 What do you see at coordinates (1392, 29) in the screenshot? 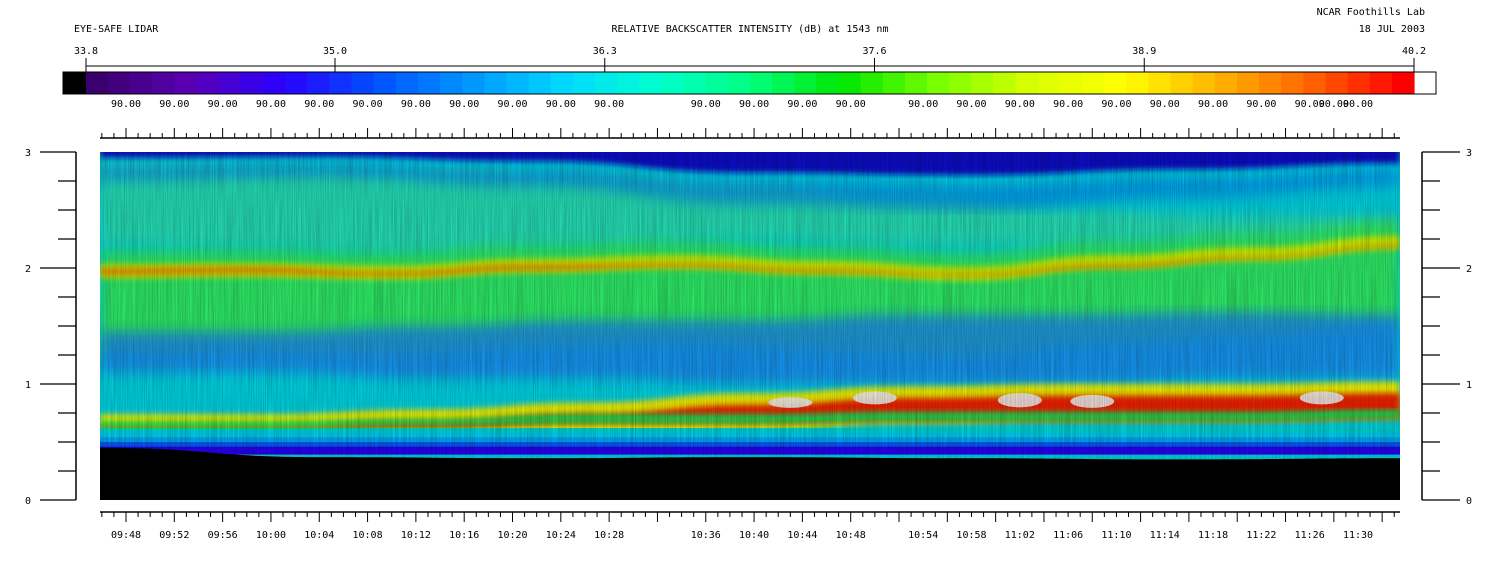
I see `date-label: 18 JUL 2003` at bounding box center [1392, 29].